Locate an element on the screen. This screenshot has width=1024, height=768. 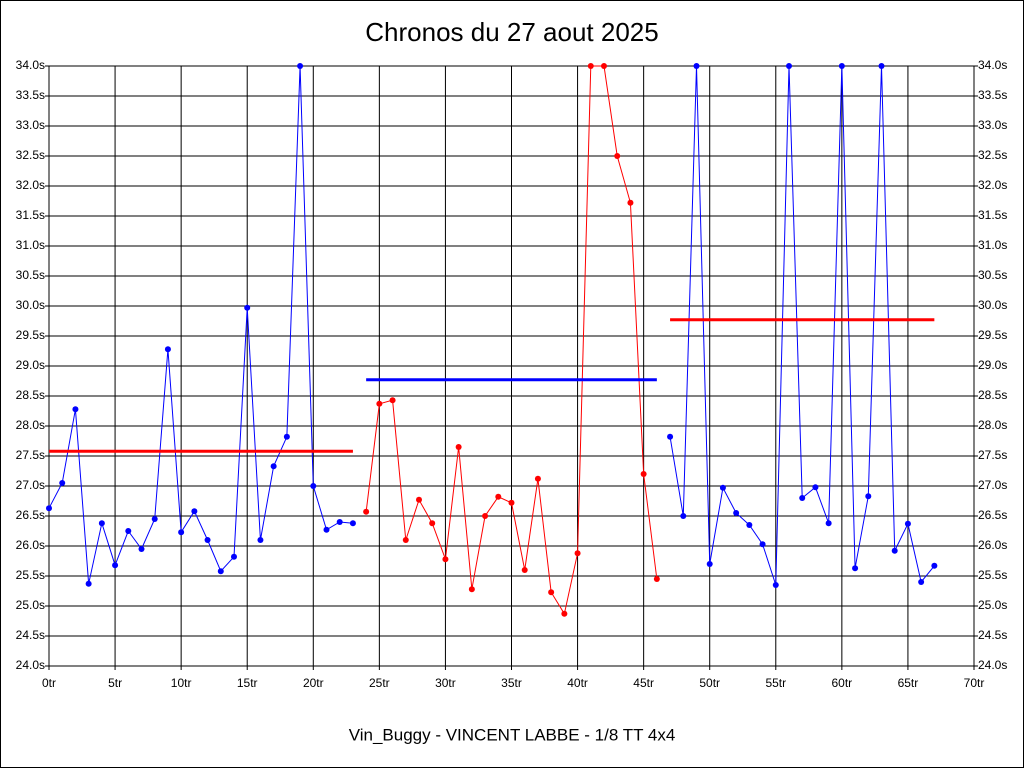
y2-tick-label: 34.0s is located at coordinates (992, 65).